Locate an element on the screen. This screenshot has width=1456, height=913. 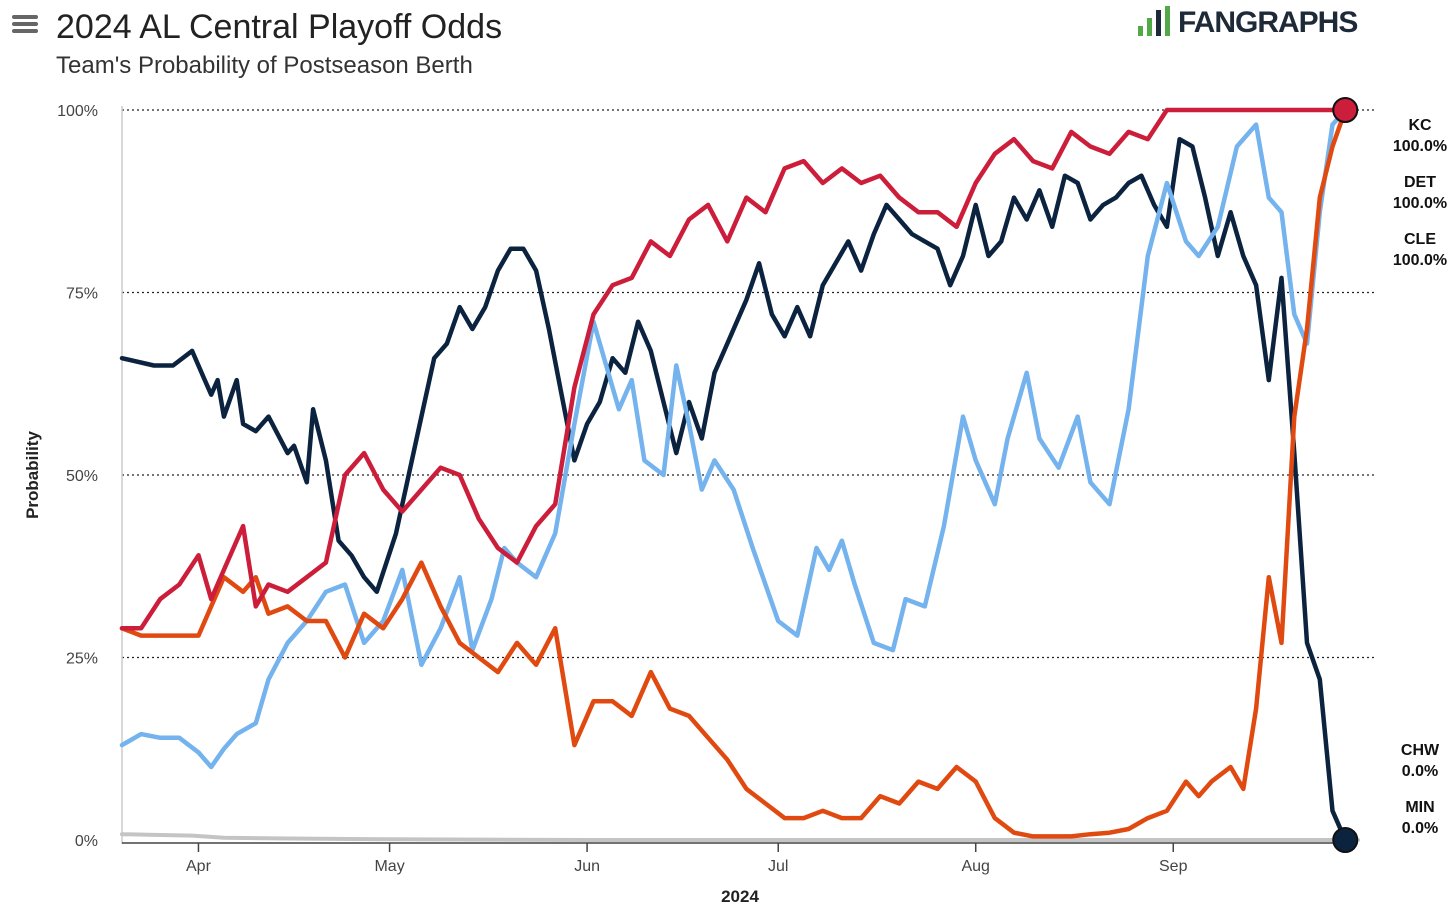
fangraphs-logo: FANGRAPHS is located at coordinates (1248, 23).